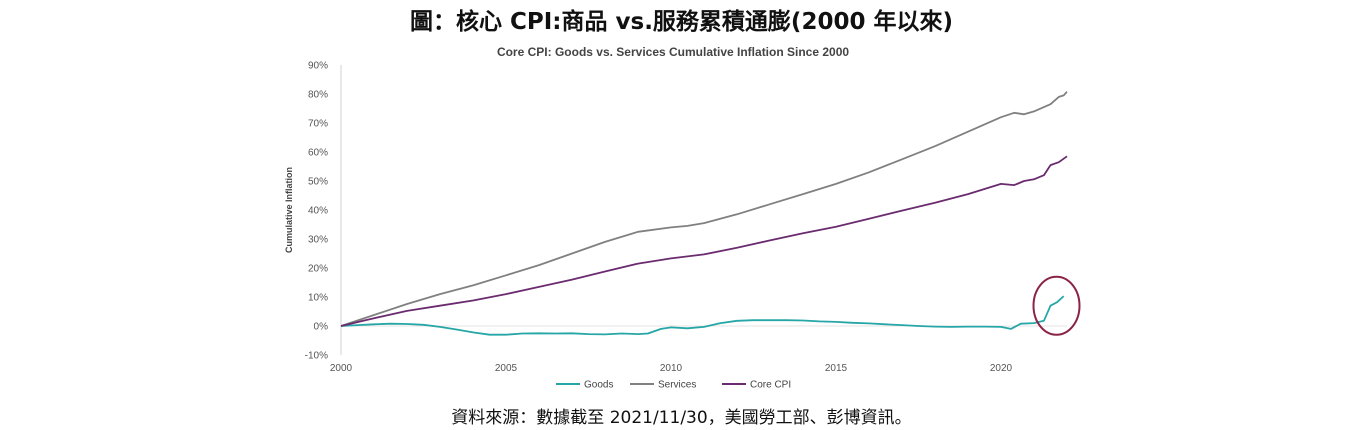 The width and height of the screenshot is (1363, 430). I want to click on y-tick-label: 70%, so click(318, 124).